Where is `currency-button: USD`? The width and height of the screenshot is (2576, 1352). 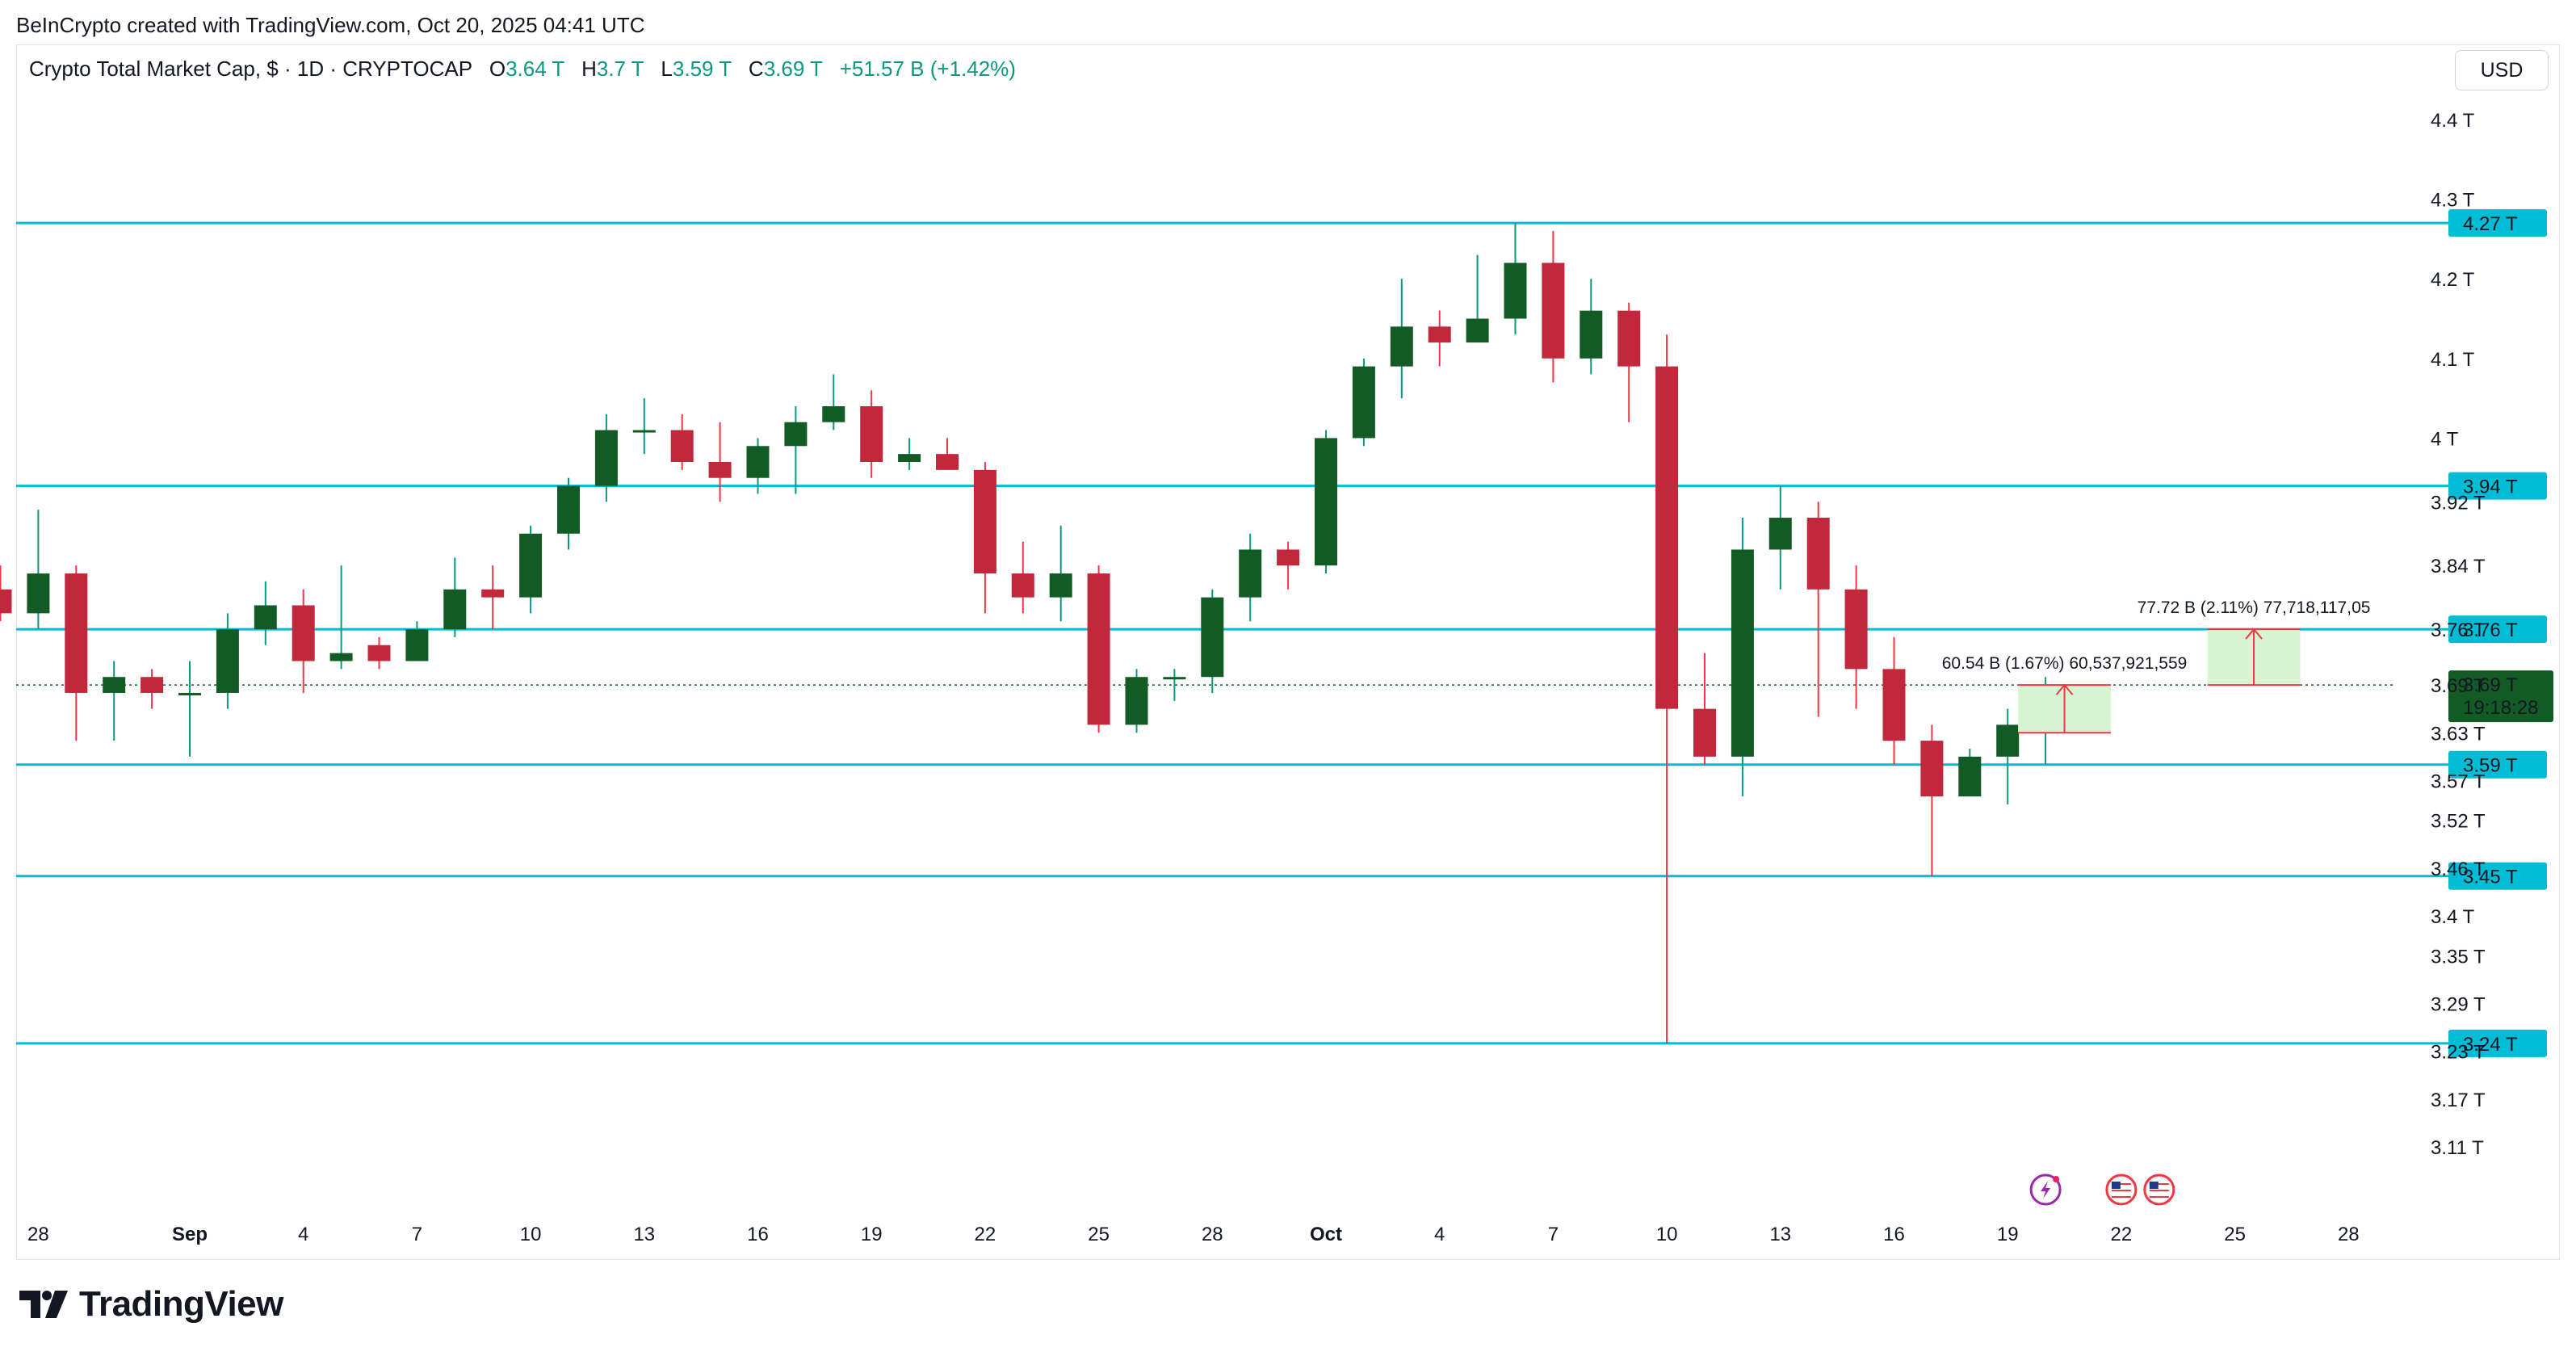
currency-button: USD is located at coordinates (2502, 70).